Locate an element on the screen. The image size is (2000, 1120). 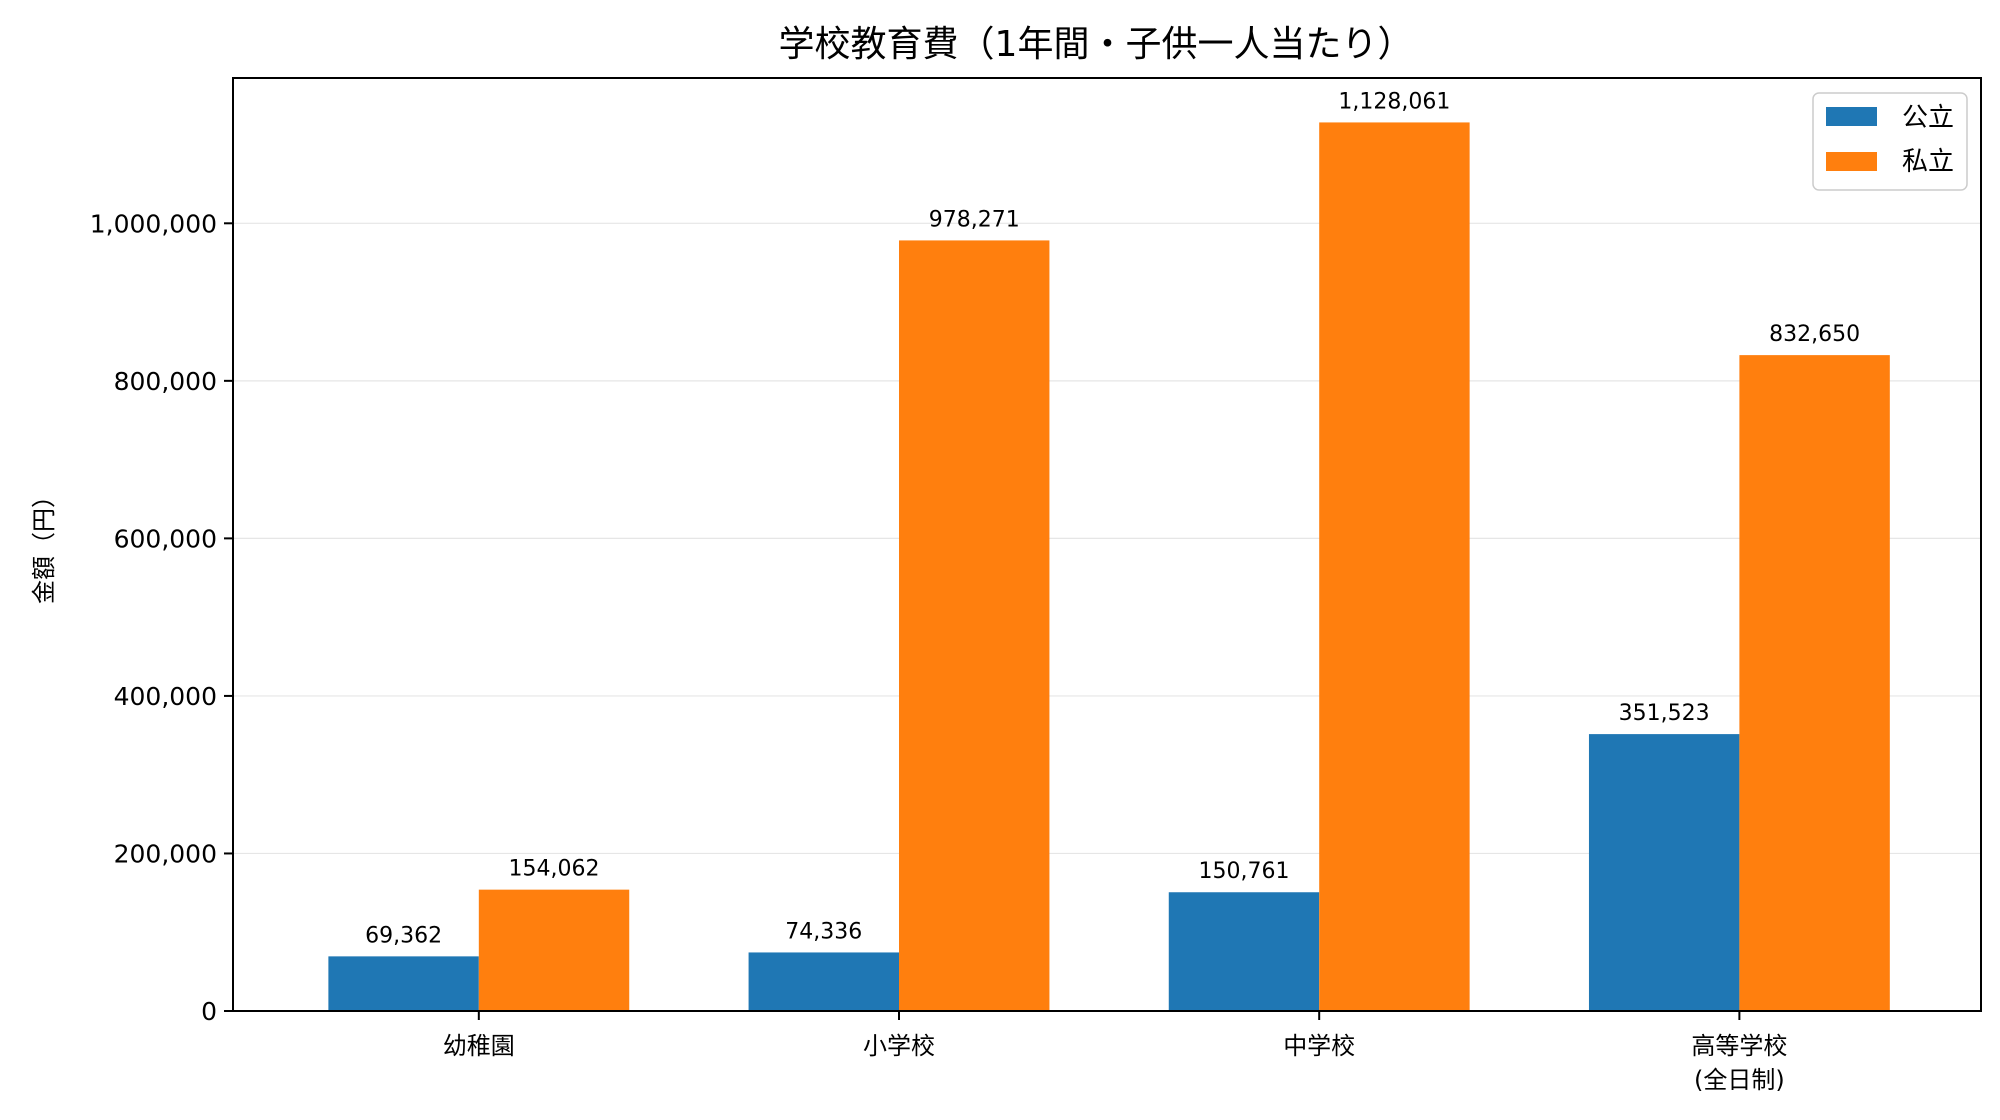
data-label: 154,062 is located at coordinates (554, 869).